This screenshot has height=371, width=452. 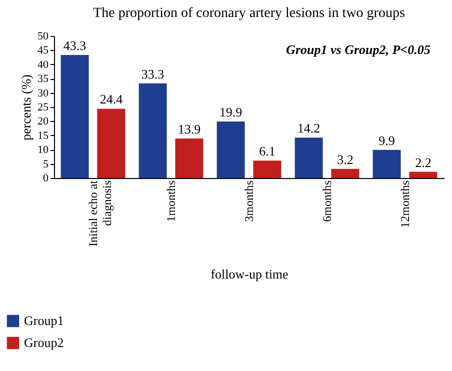 I want to click on data-label: 3.2, so click(x=345, y=159).